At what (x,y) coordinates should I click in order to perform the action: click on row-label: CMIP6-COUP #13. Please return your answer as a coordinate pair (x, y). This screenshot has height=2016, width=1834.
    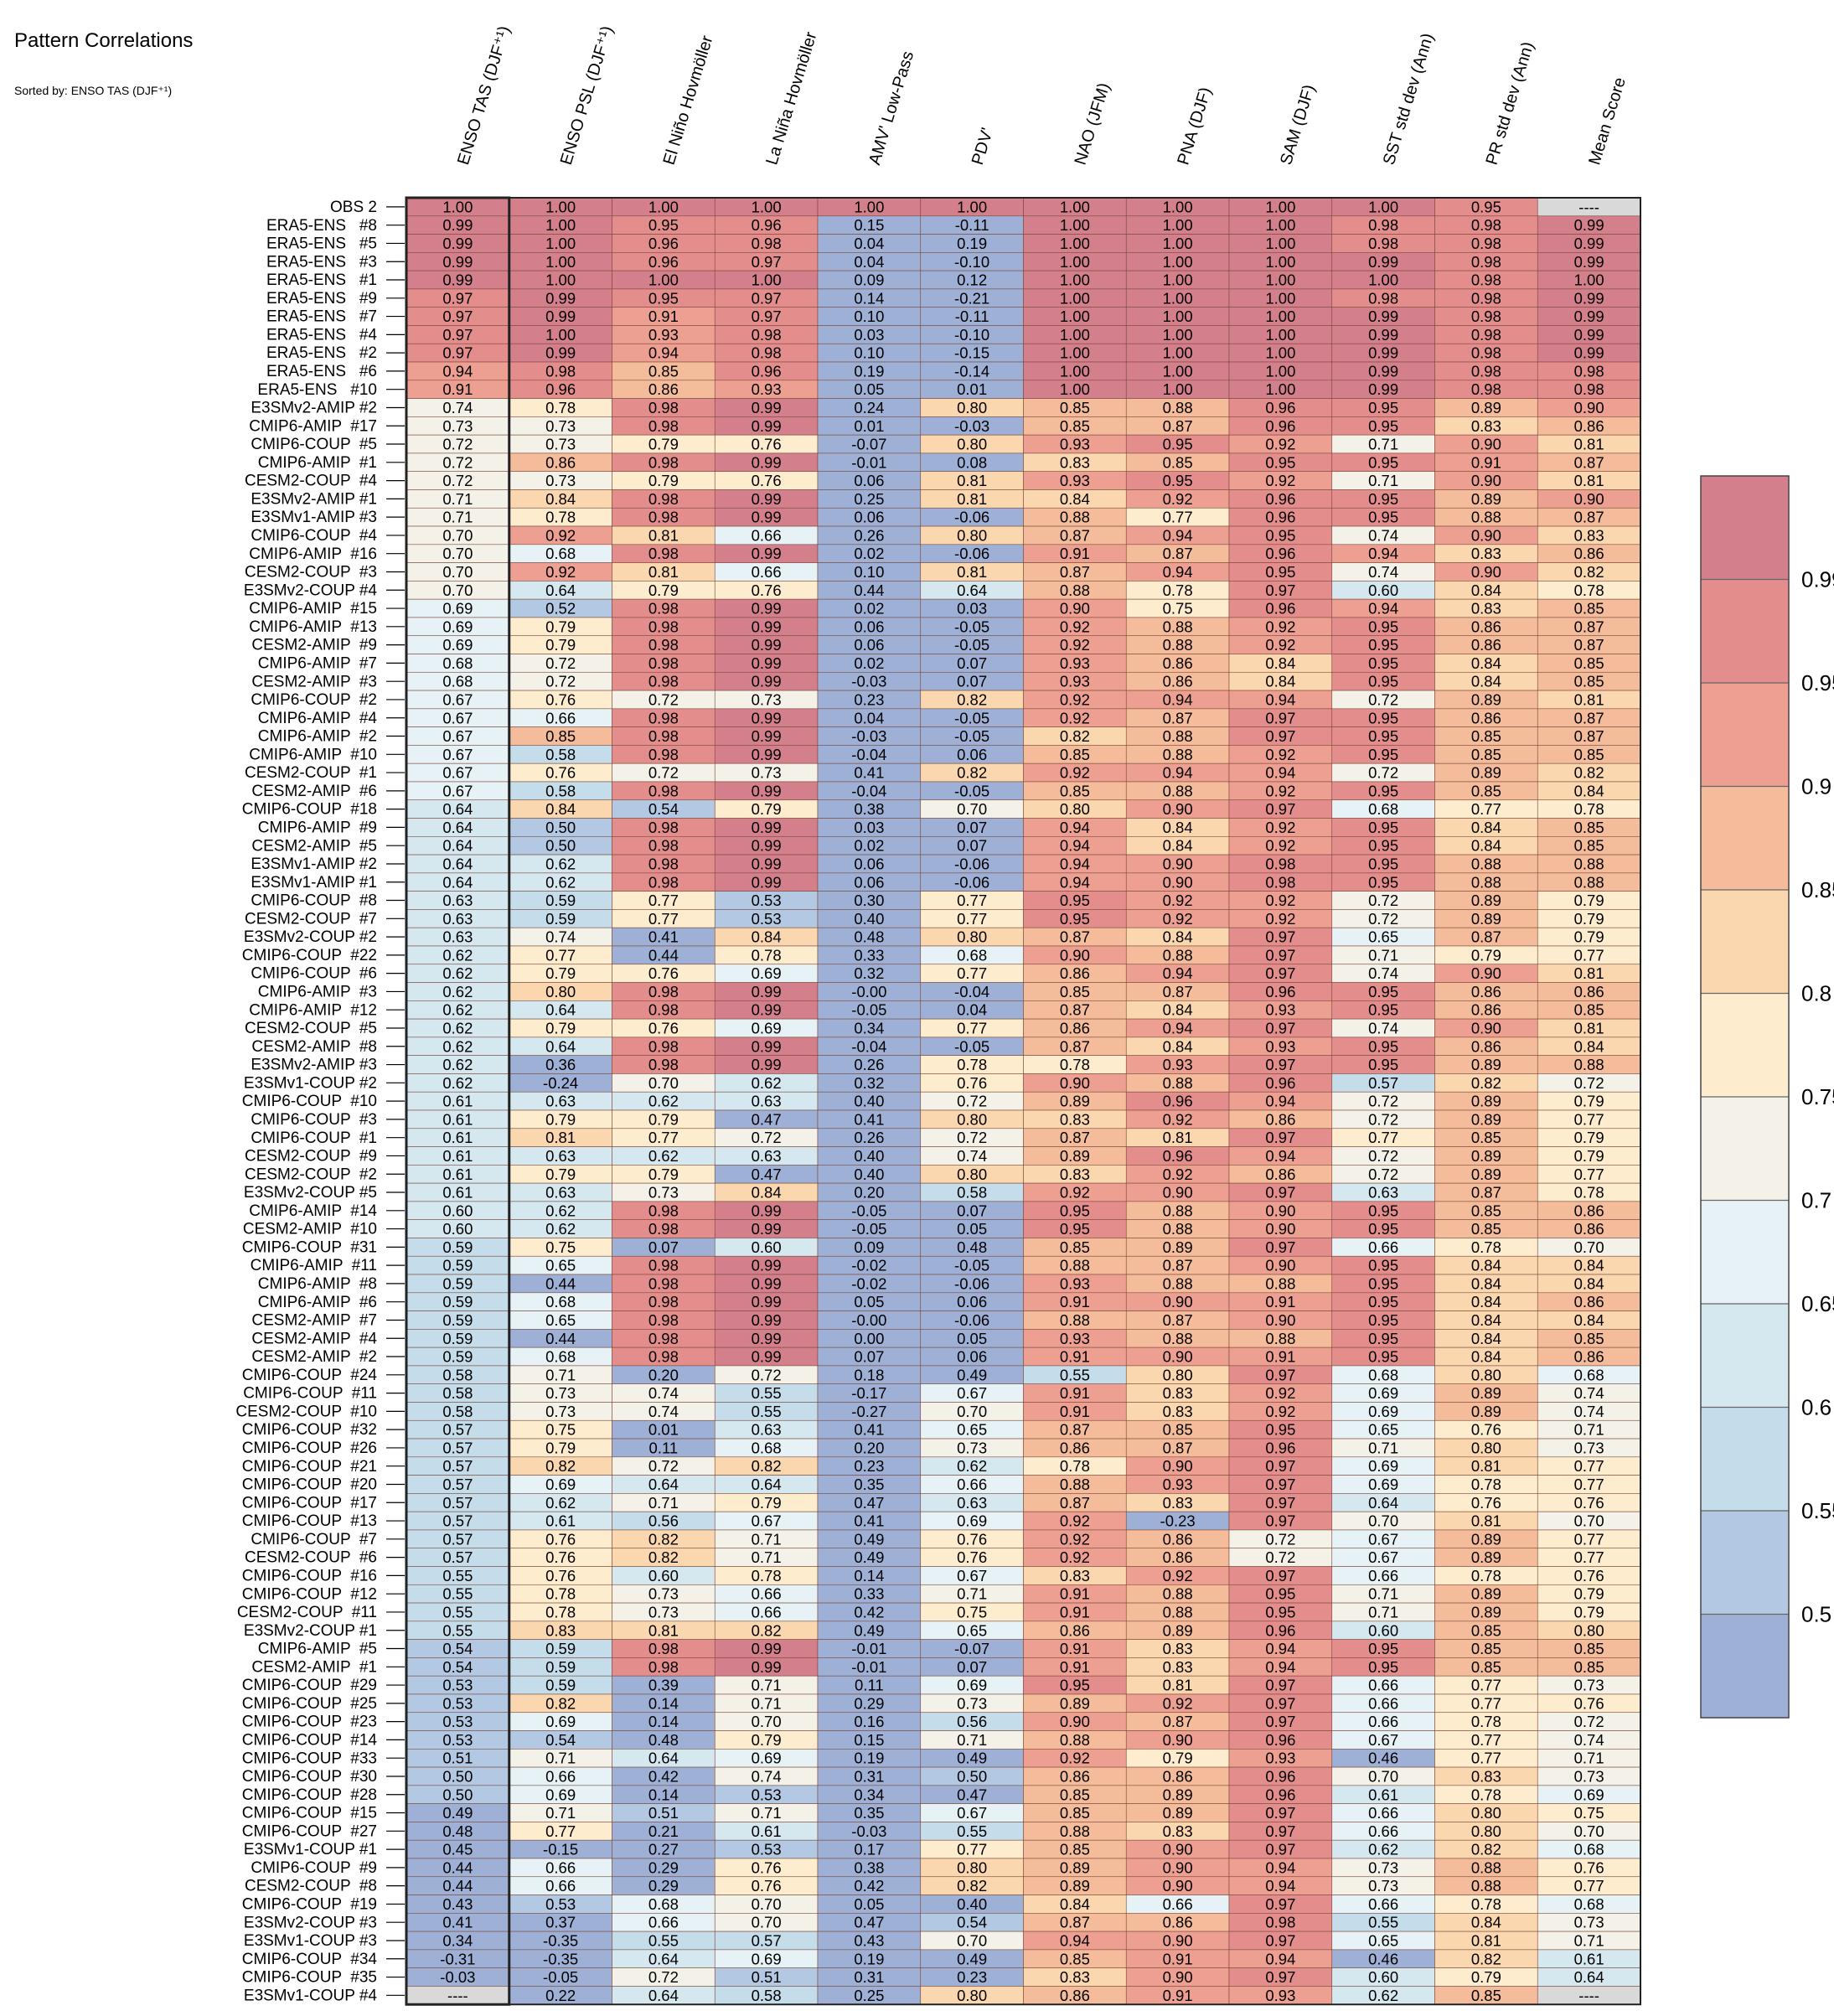
    Looking at the image, I should click on (309, 1521).